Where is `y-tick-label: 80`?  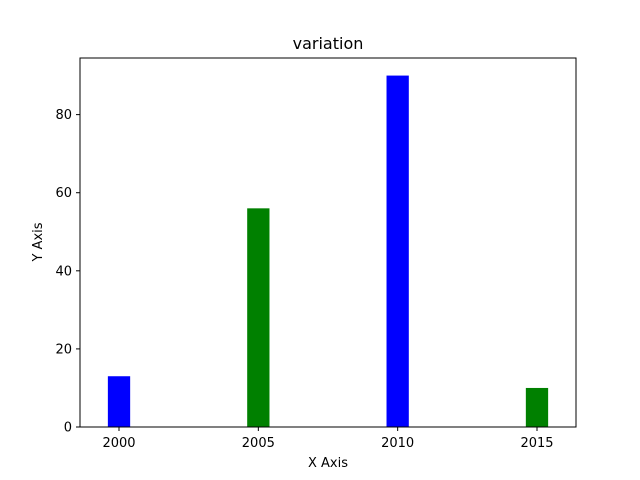 y-tick-label: 80 is located at coordinates (63, 115).